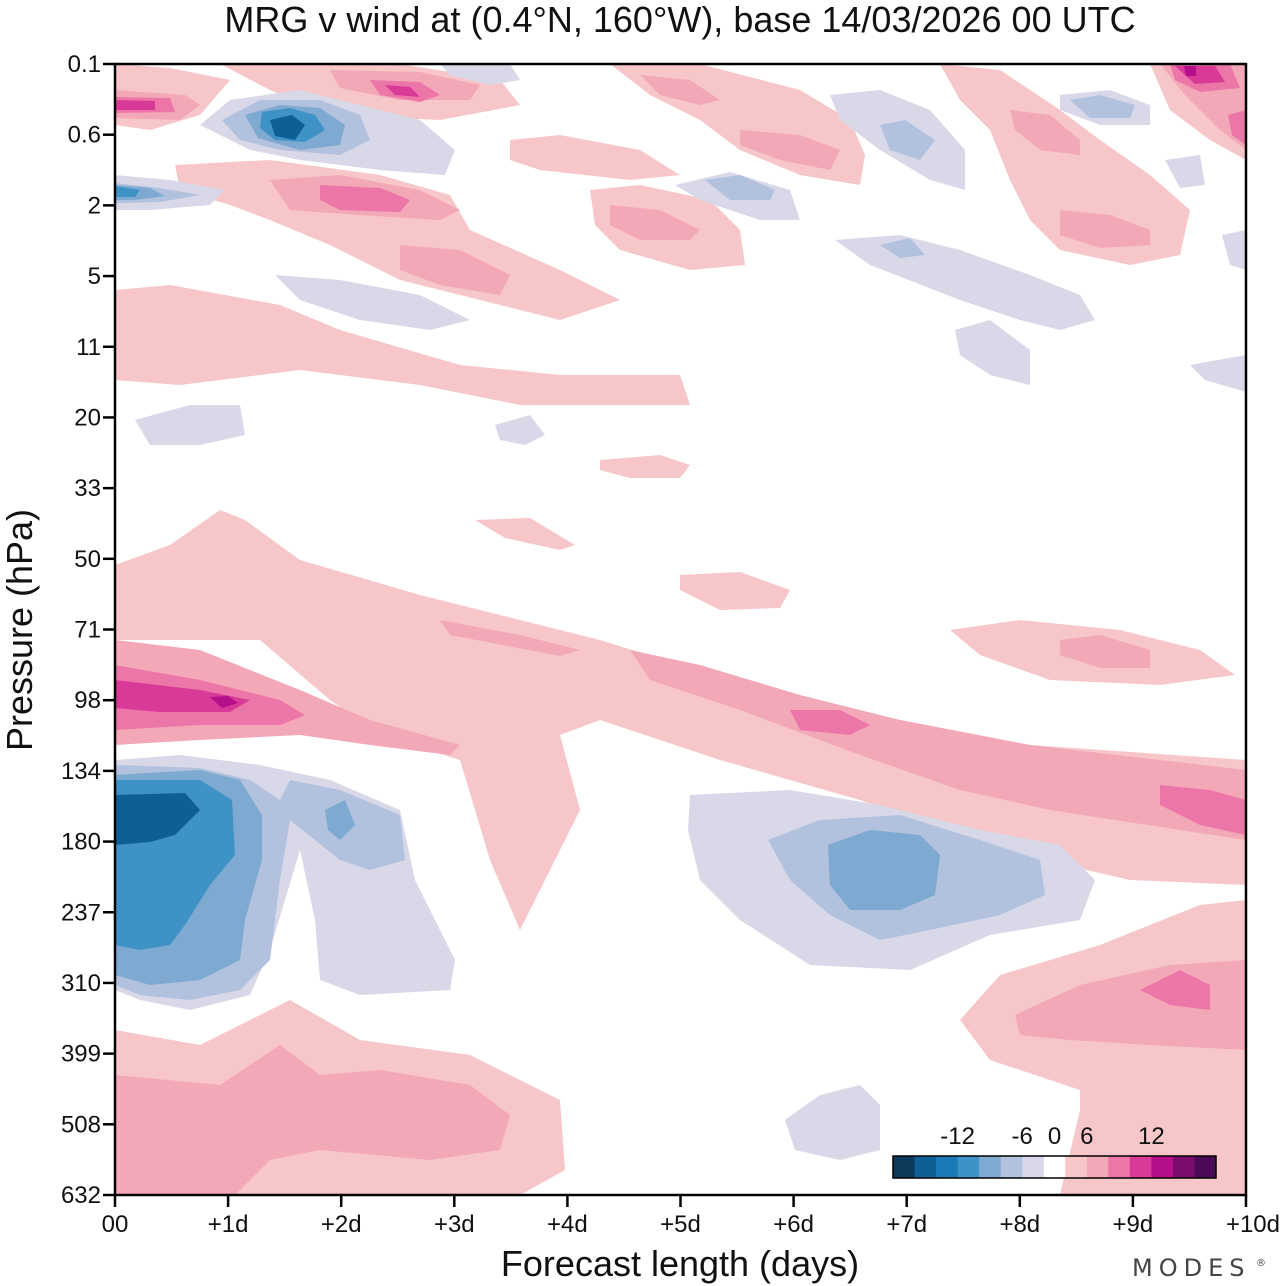 The width and height of the screenshot is (1280, 1286). What do you see at coordinates (1054, 1151) in the screenshot?
I see `colorbar: -12 -6 0 6 12` at bounding box center [1054, 1151].